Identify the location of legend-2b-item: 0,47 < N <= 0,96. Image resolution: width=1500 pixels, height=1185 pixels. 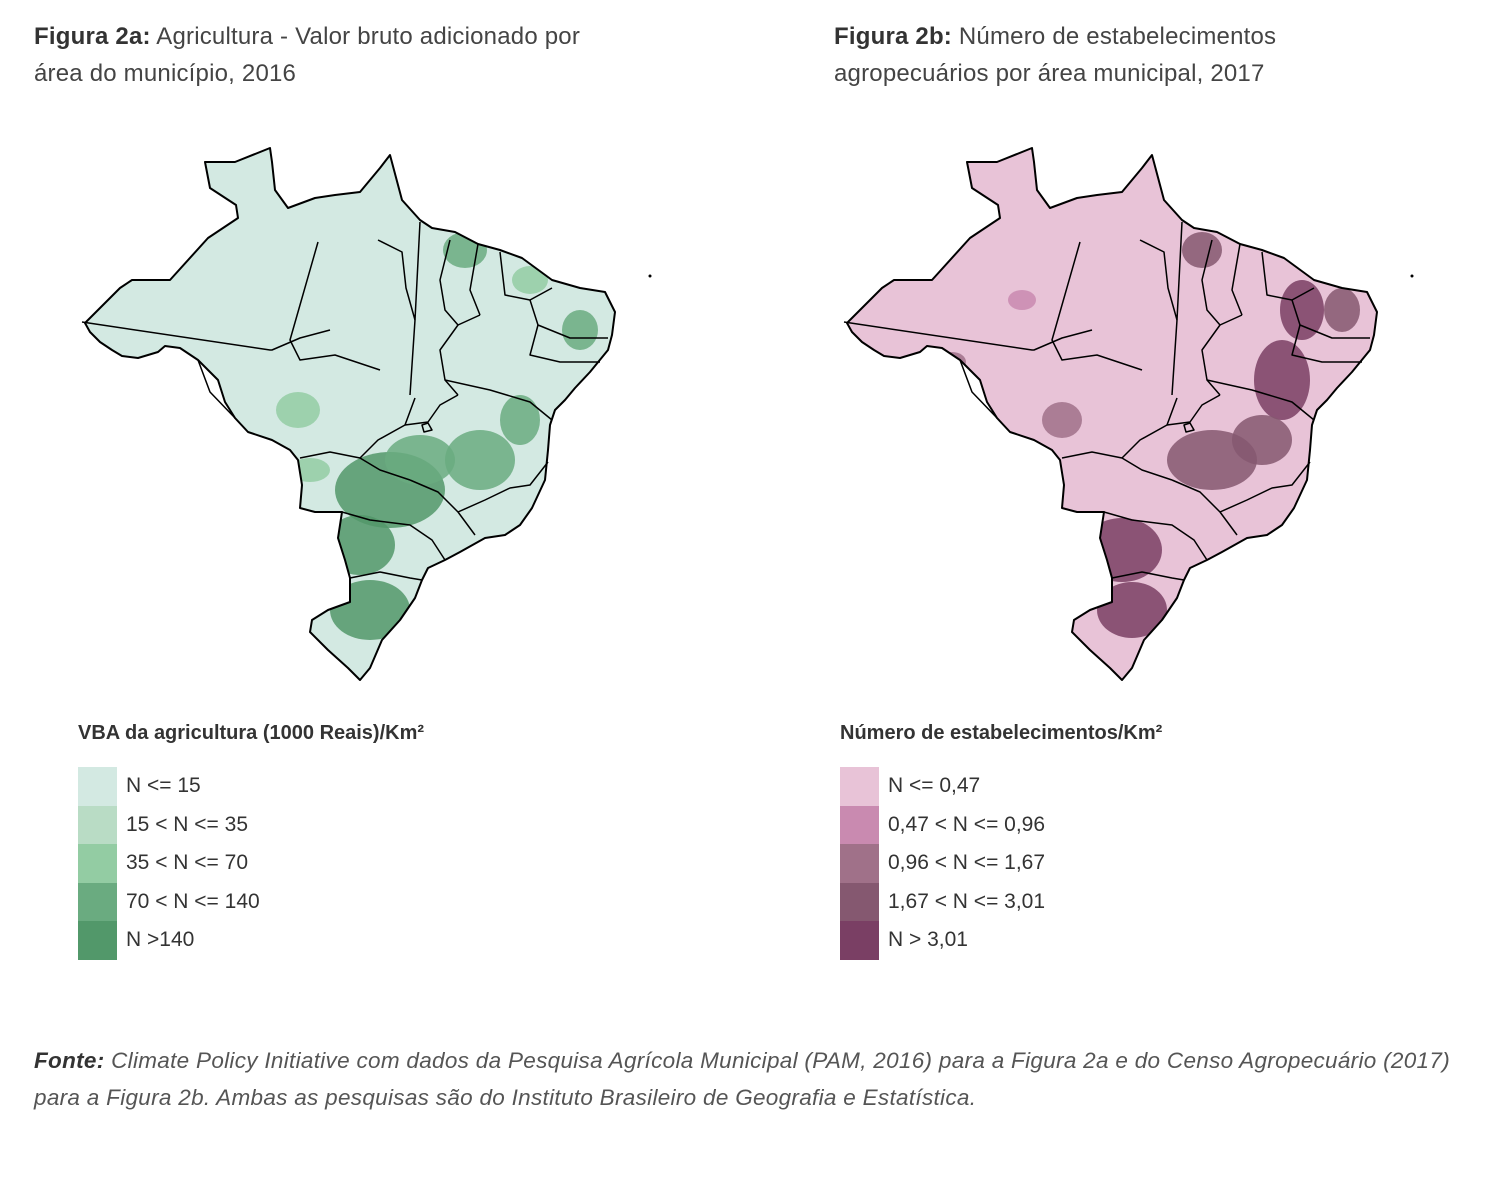
(1001, 824).